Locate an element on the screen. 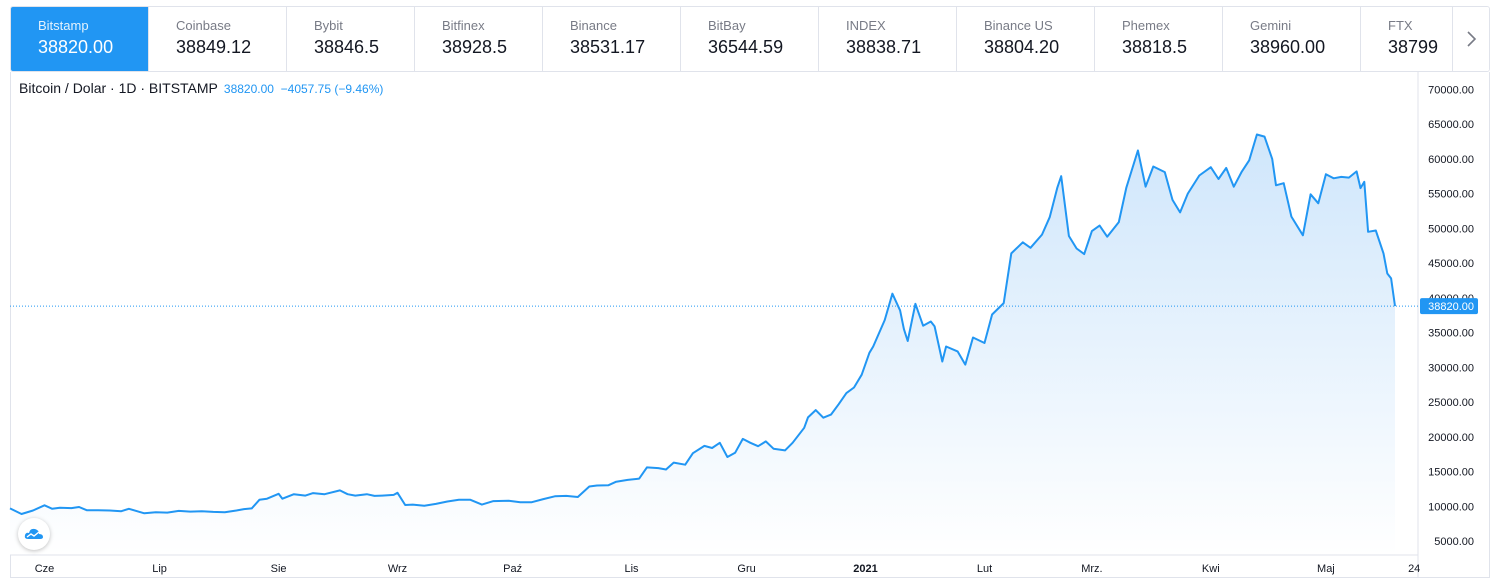  tab-ftx: FTX 38799 is located at coordinates (1416, 39).